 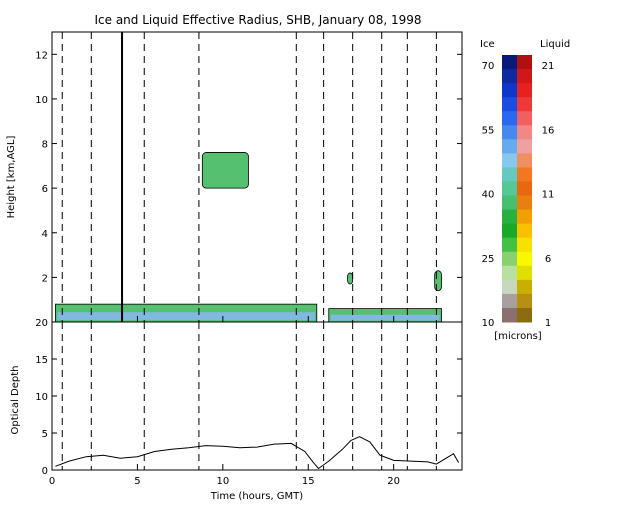 I want to click on x-tick-label: 20, so click(x=393, y=481).